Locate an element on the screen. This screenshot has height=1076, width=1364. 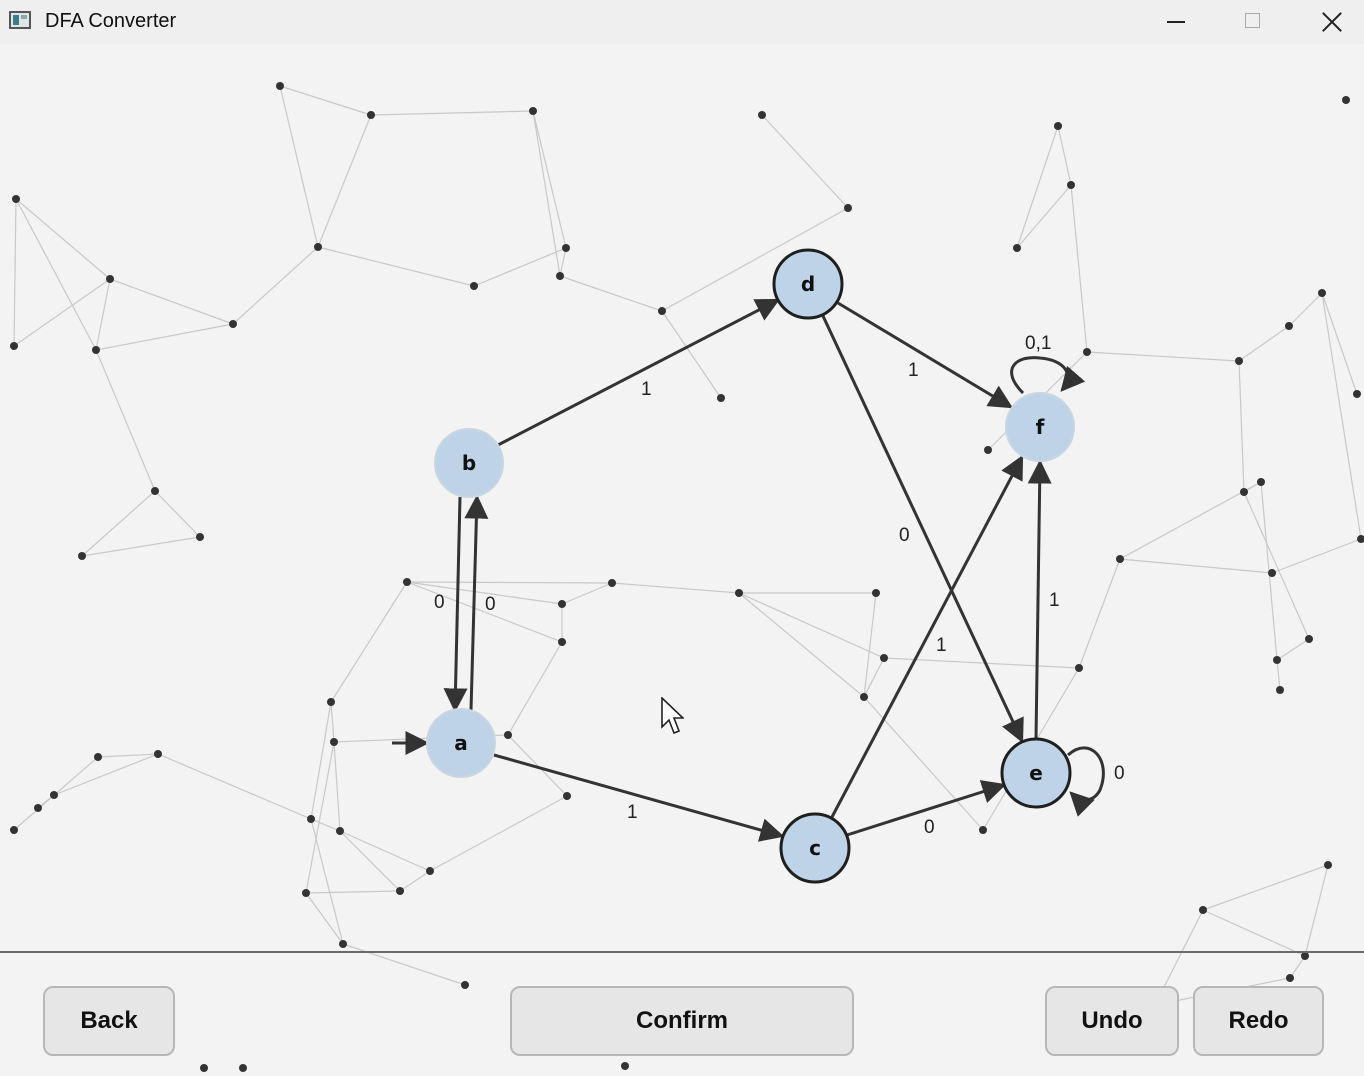
transition-c-e is located at coordinates (926, 808).